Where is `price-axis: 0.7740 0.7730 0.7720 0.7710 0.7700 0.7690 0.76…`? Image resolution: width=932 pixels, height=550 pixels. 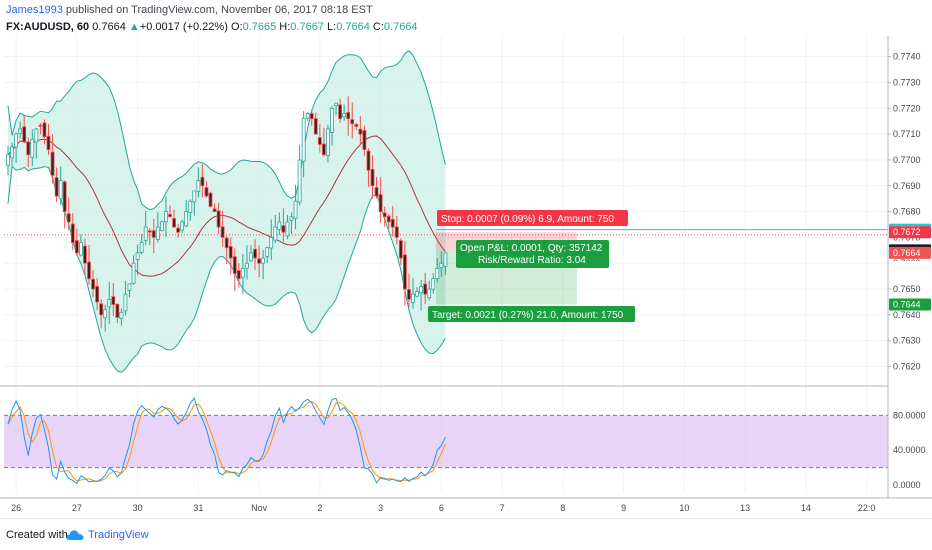
price-axis: 0.7740 0.7730 0.7720 0.7710 0.7700 0.7690 0.76… is located at coordinates (909, 267).